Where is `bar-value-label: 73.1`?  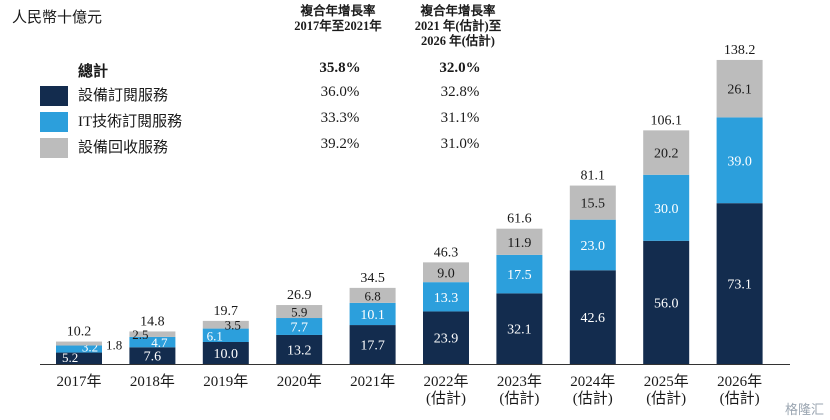
bar-value-label: 73.1 is located at coordinates (739, 285).